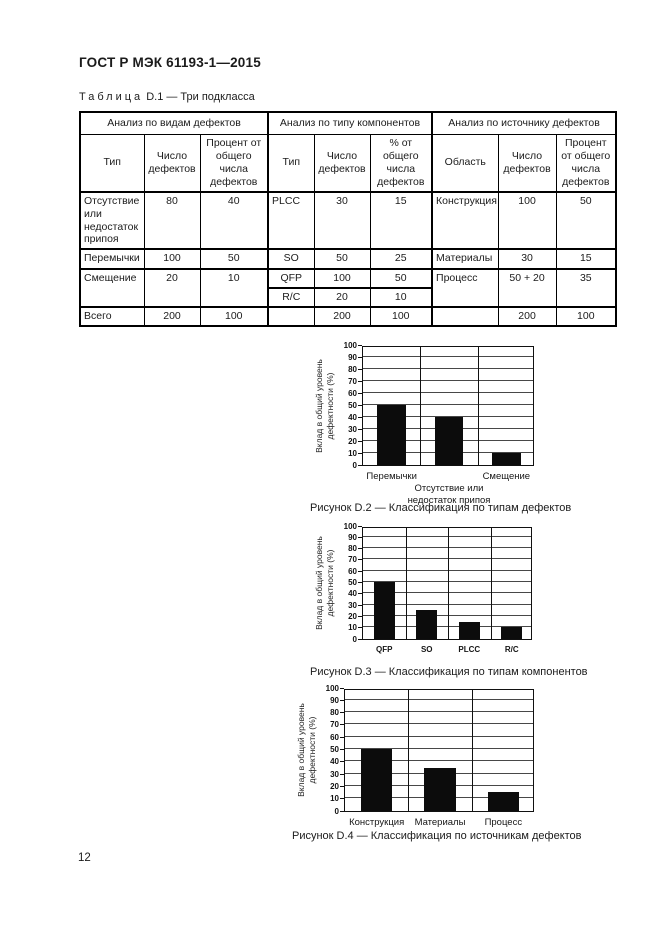 The width and height of the screenshot is (661, 935). I want to click on table-cell: 30, so click(342, 220).